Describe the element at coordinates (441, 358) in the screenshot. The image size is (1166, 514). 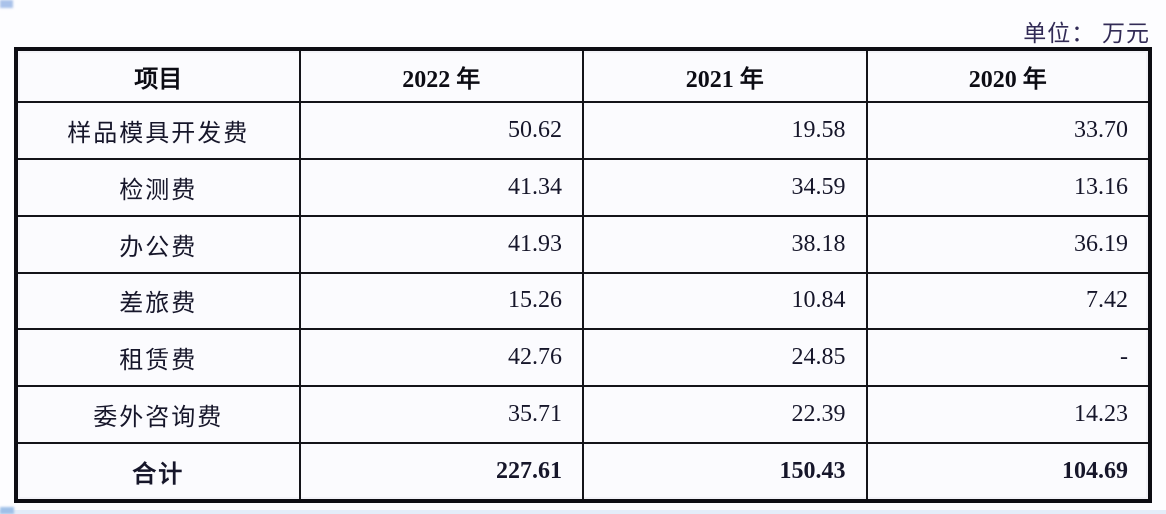
I see `value-2022: 42.76` at that location.